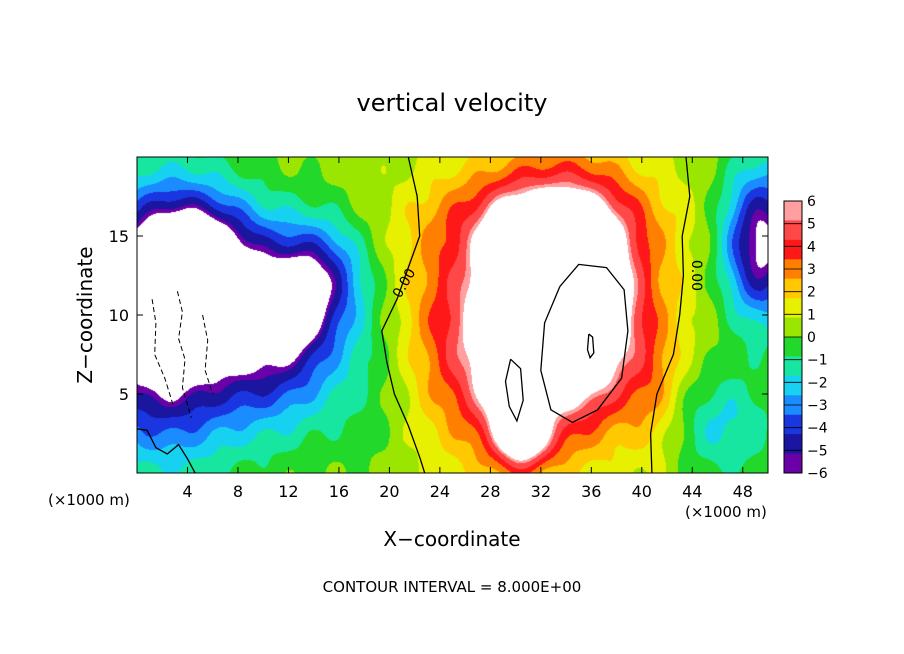  Describe the element at coordinates (726, 512) in the screenshot. I see `x-unit-right: (×1000 m)` at that location.